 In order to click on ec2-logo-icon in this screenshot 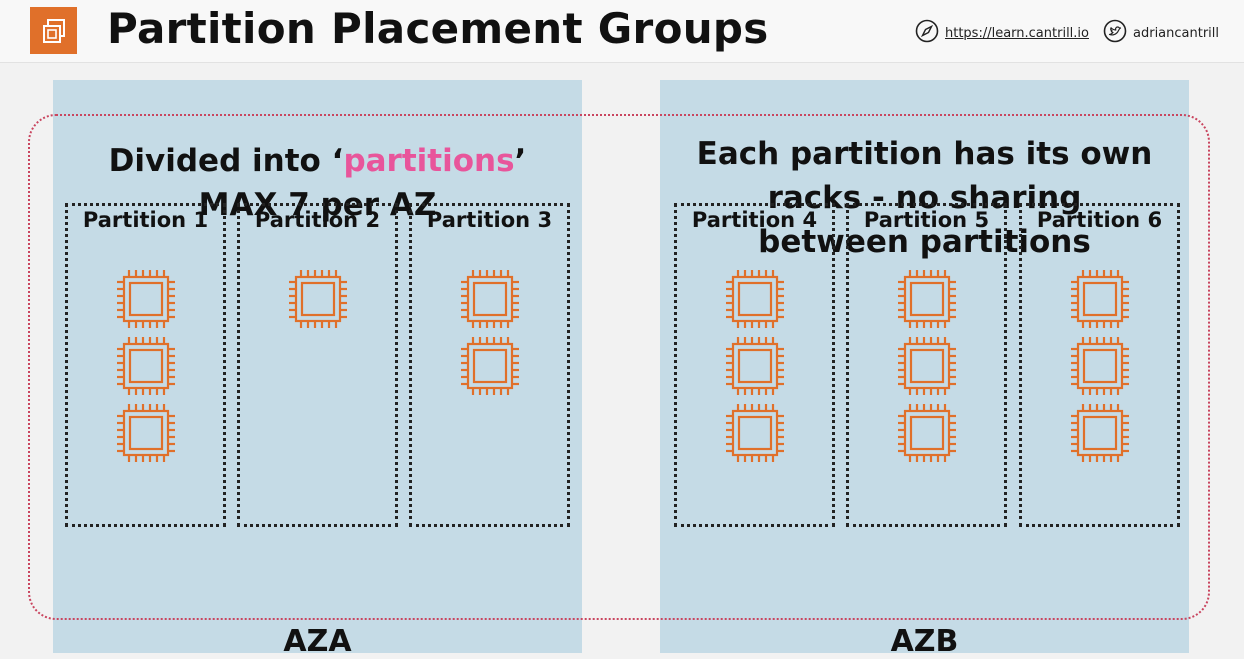, I will do `click(53, 30)`.